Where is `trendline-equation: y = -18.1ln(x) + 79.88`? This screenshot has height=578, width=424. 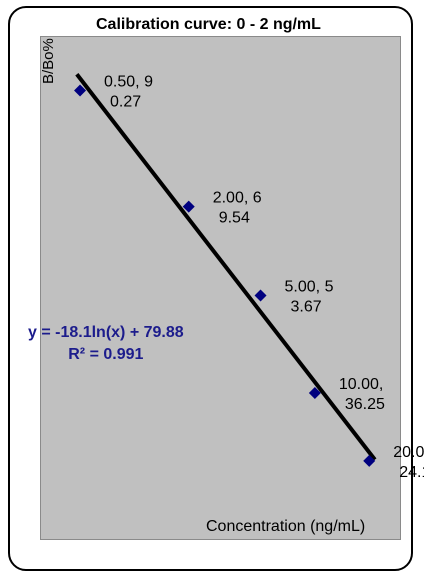 trendline-equation: y = -18.1ln(x) + 79.88 is located at coordinates (106, 332).